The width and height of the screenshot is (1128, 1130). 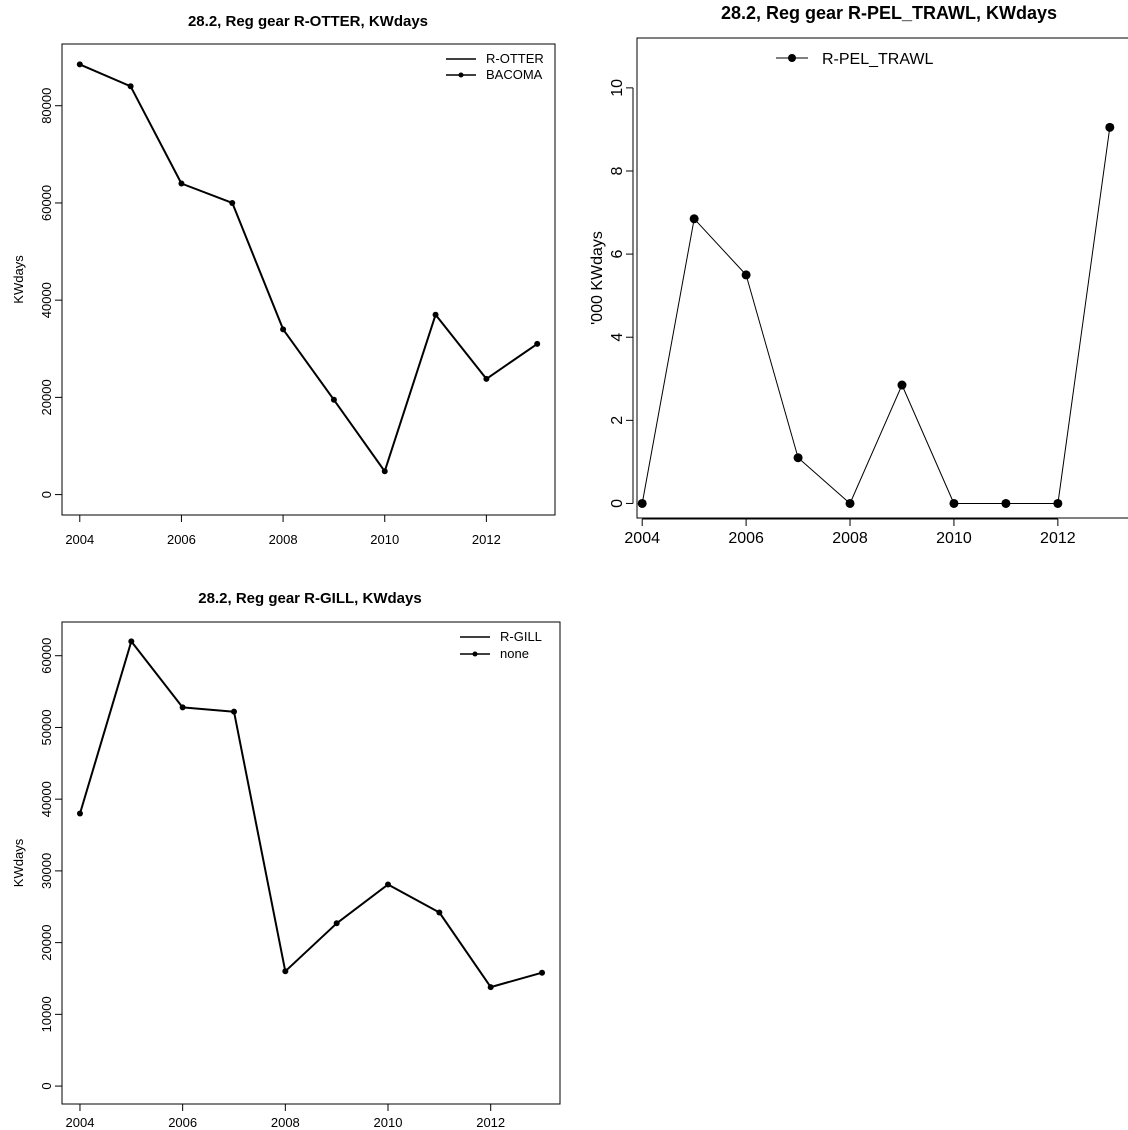 What do you see at coordinates (617, 88) in the screenshot?
I see `y-tick-label: 10` at bounding box center [617, 88].